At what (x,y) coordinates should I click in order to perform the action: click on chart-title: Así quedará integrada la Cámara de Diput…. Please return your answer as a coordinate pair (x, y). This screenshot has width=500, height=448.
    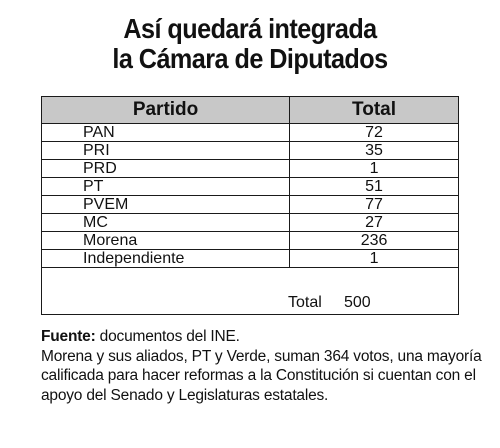
    Looking at the image, I should click on (250, 44).